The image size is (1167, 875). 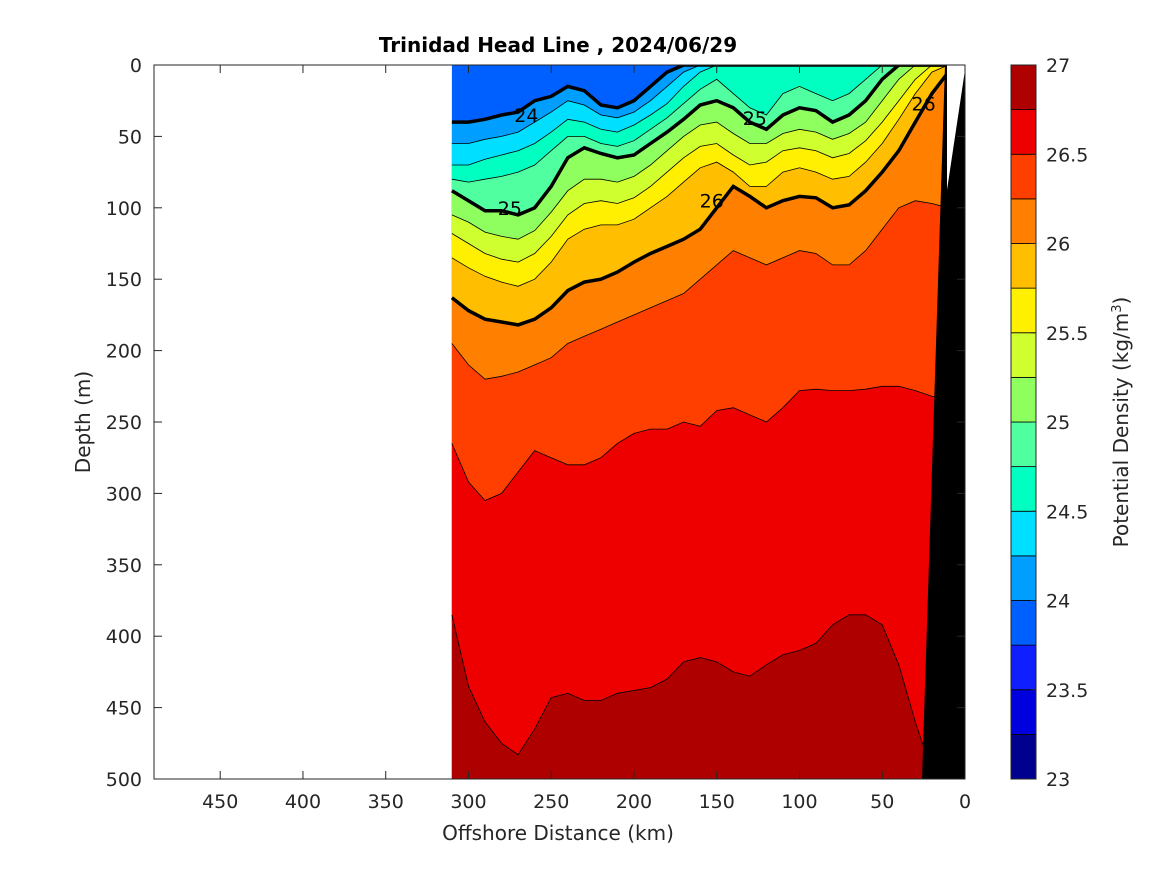 I want to click on x-tick-label: 150, so click(x=717, y=802).